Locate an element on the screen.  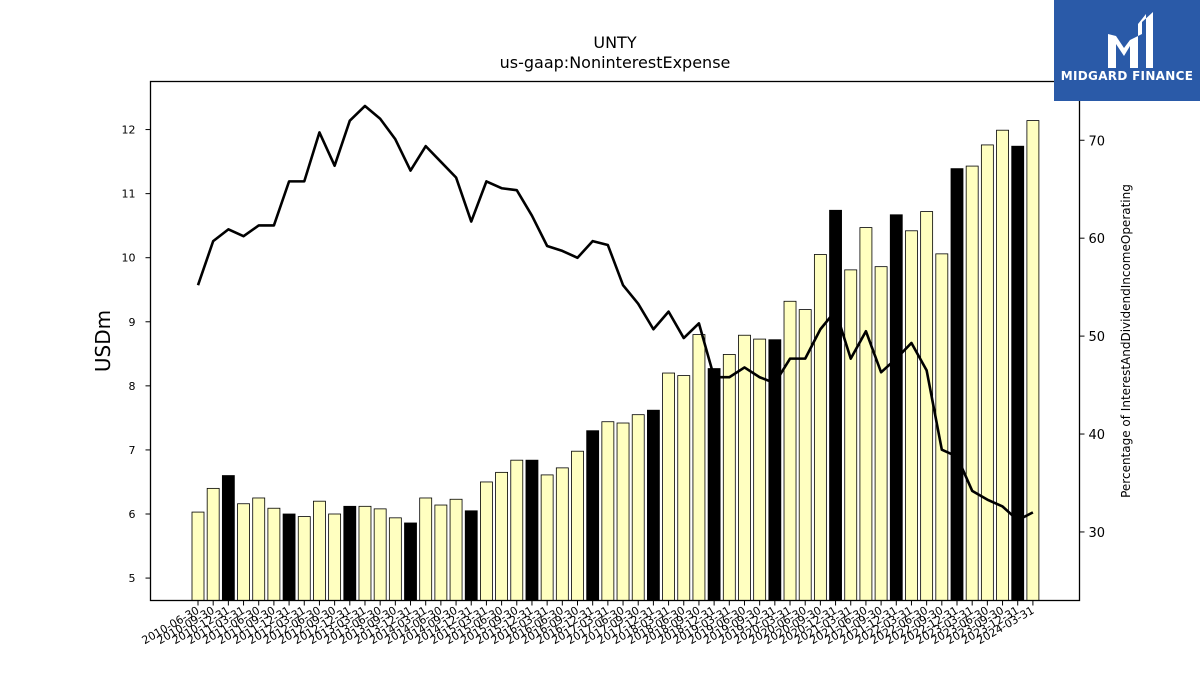
y-tick-label: 6 is located at coordinates (132, 514).